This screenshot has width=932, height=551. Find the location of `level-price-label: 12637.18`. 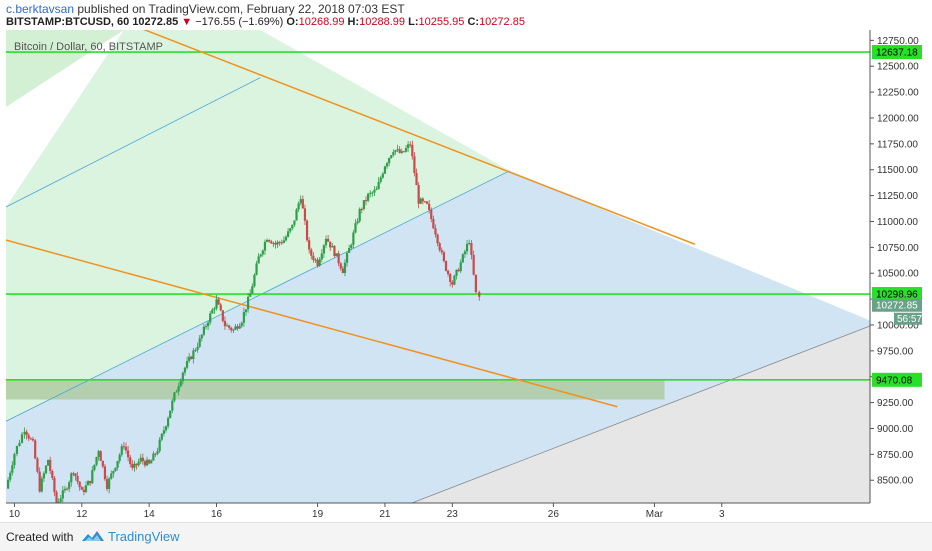

level-price-label: 12637.18 is located at coordinates (897, 53).